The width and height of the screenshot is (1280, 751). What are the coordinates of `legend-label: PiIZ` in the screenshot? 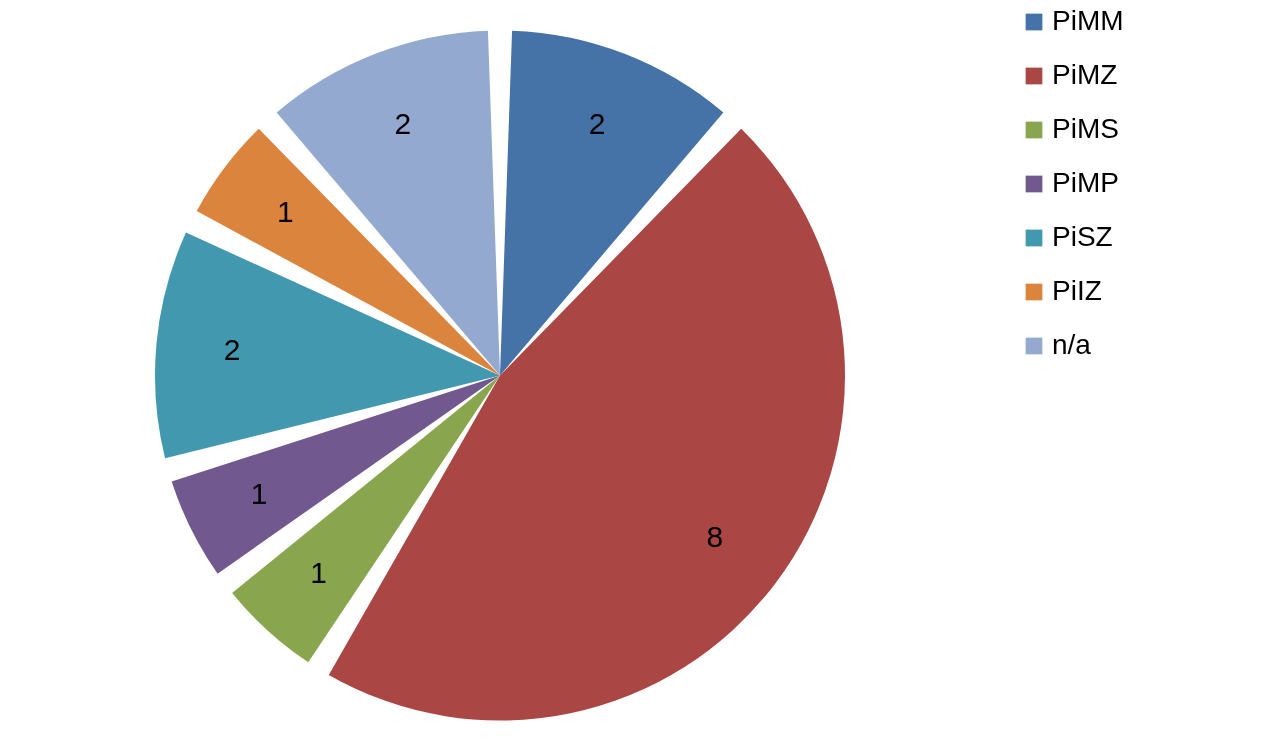 It's located at (1077, 290).